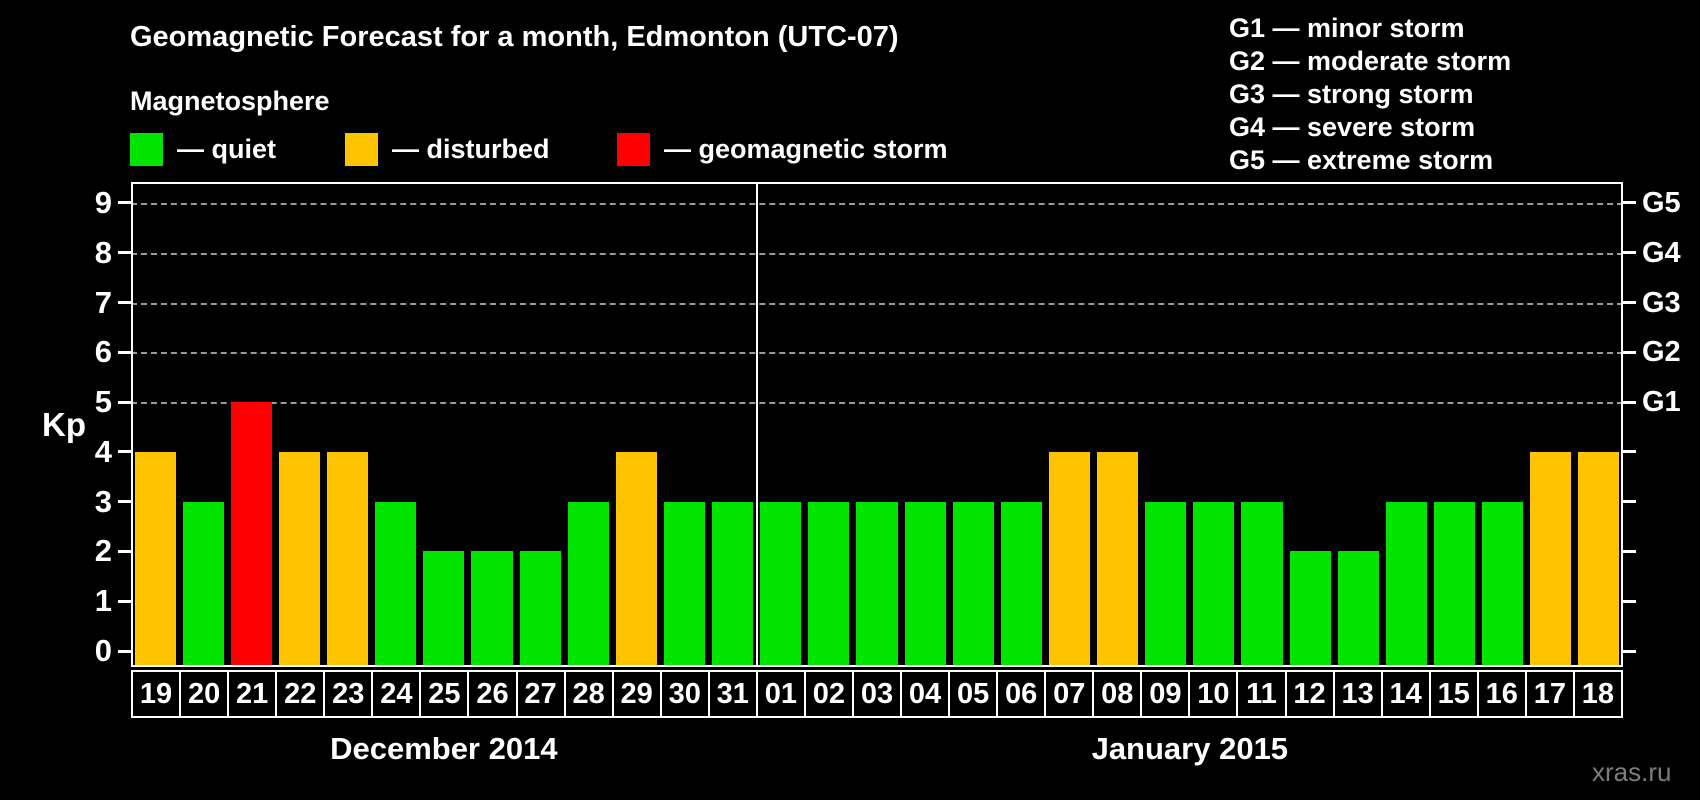 This screenshot has height=800, width=1700. Describe the element at coordinates (493, 694) in the screenshot. I see `day-label-cell: 26` at that location.